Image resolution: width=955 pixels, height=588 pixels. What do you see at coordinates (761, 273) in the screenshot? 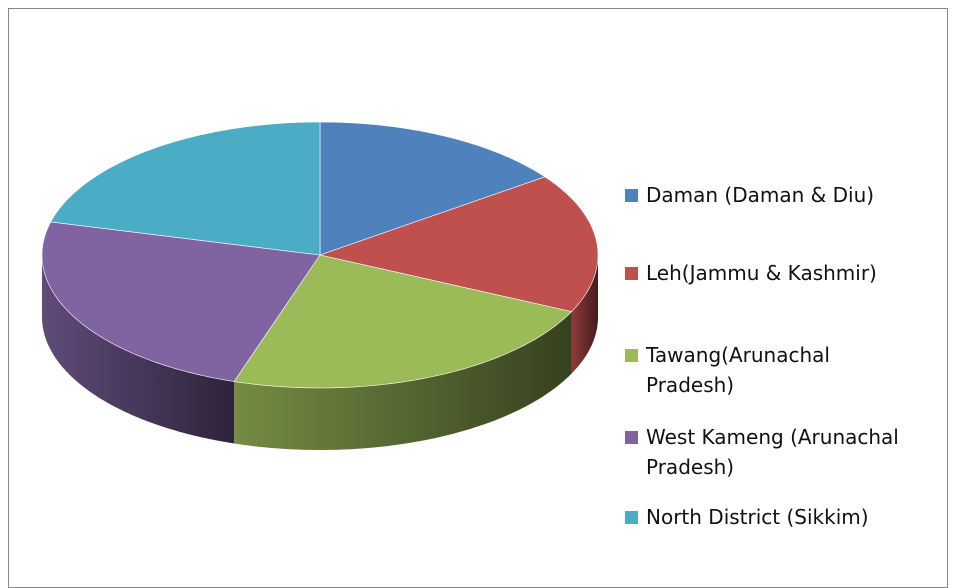
I see `legend-label: Leh(Jammu & Kashmir)` at bounding box center [761, 273].